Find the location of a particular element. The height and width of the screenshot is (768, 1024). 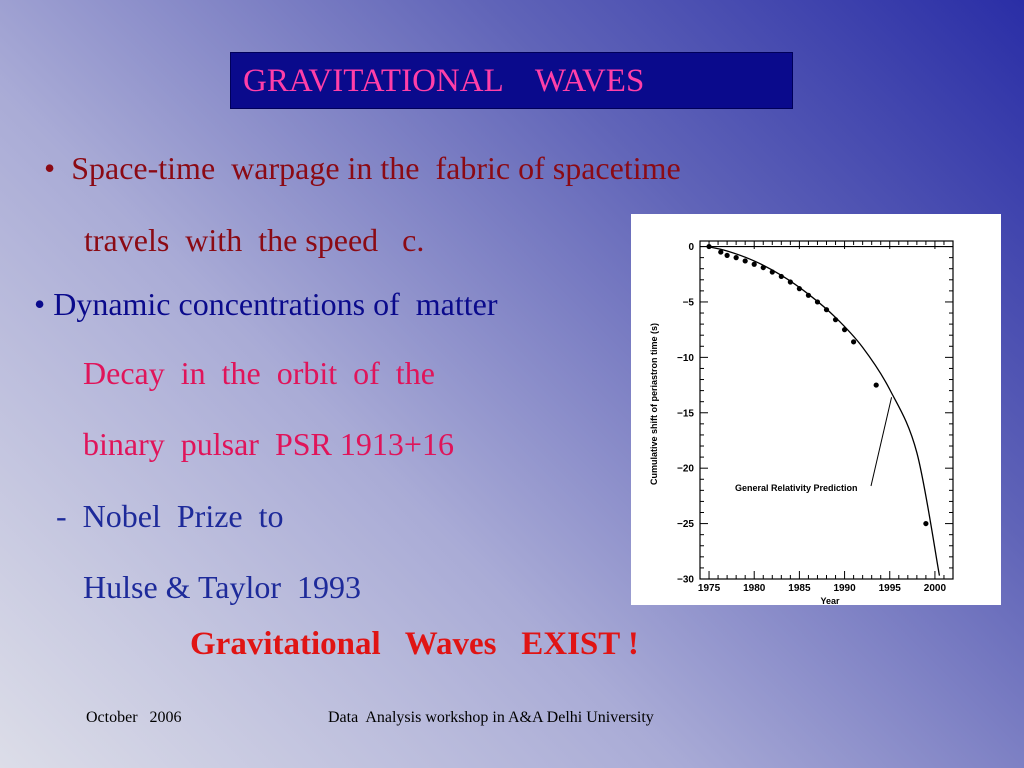

footer-date: October 2006 is located at coordinates (134, 717).